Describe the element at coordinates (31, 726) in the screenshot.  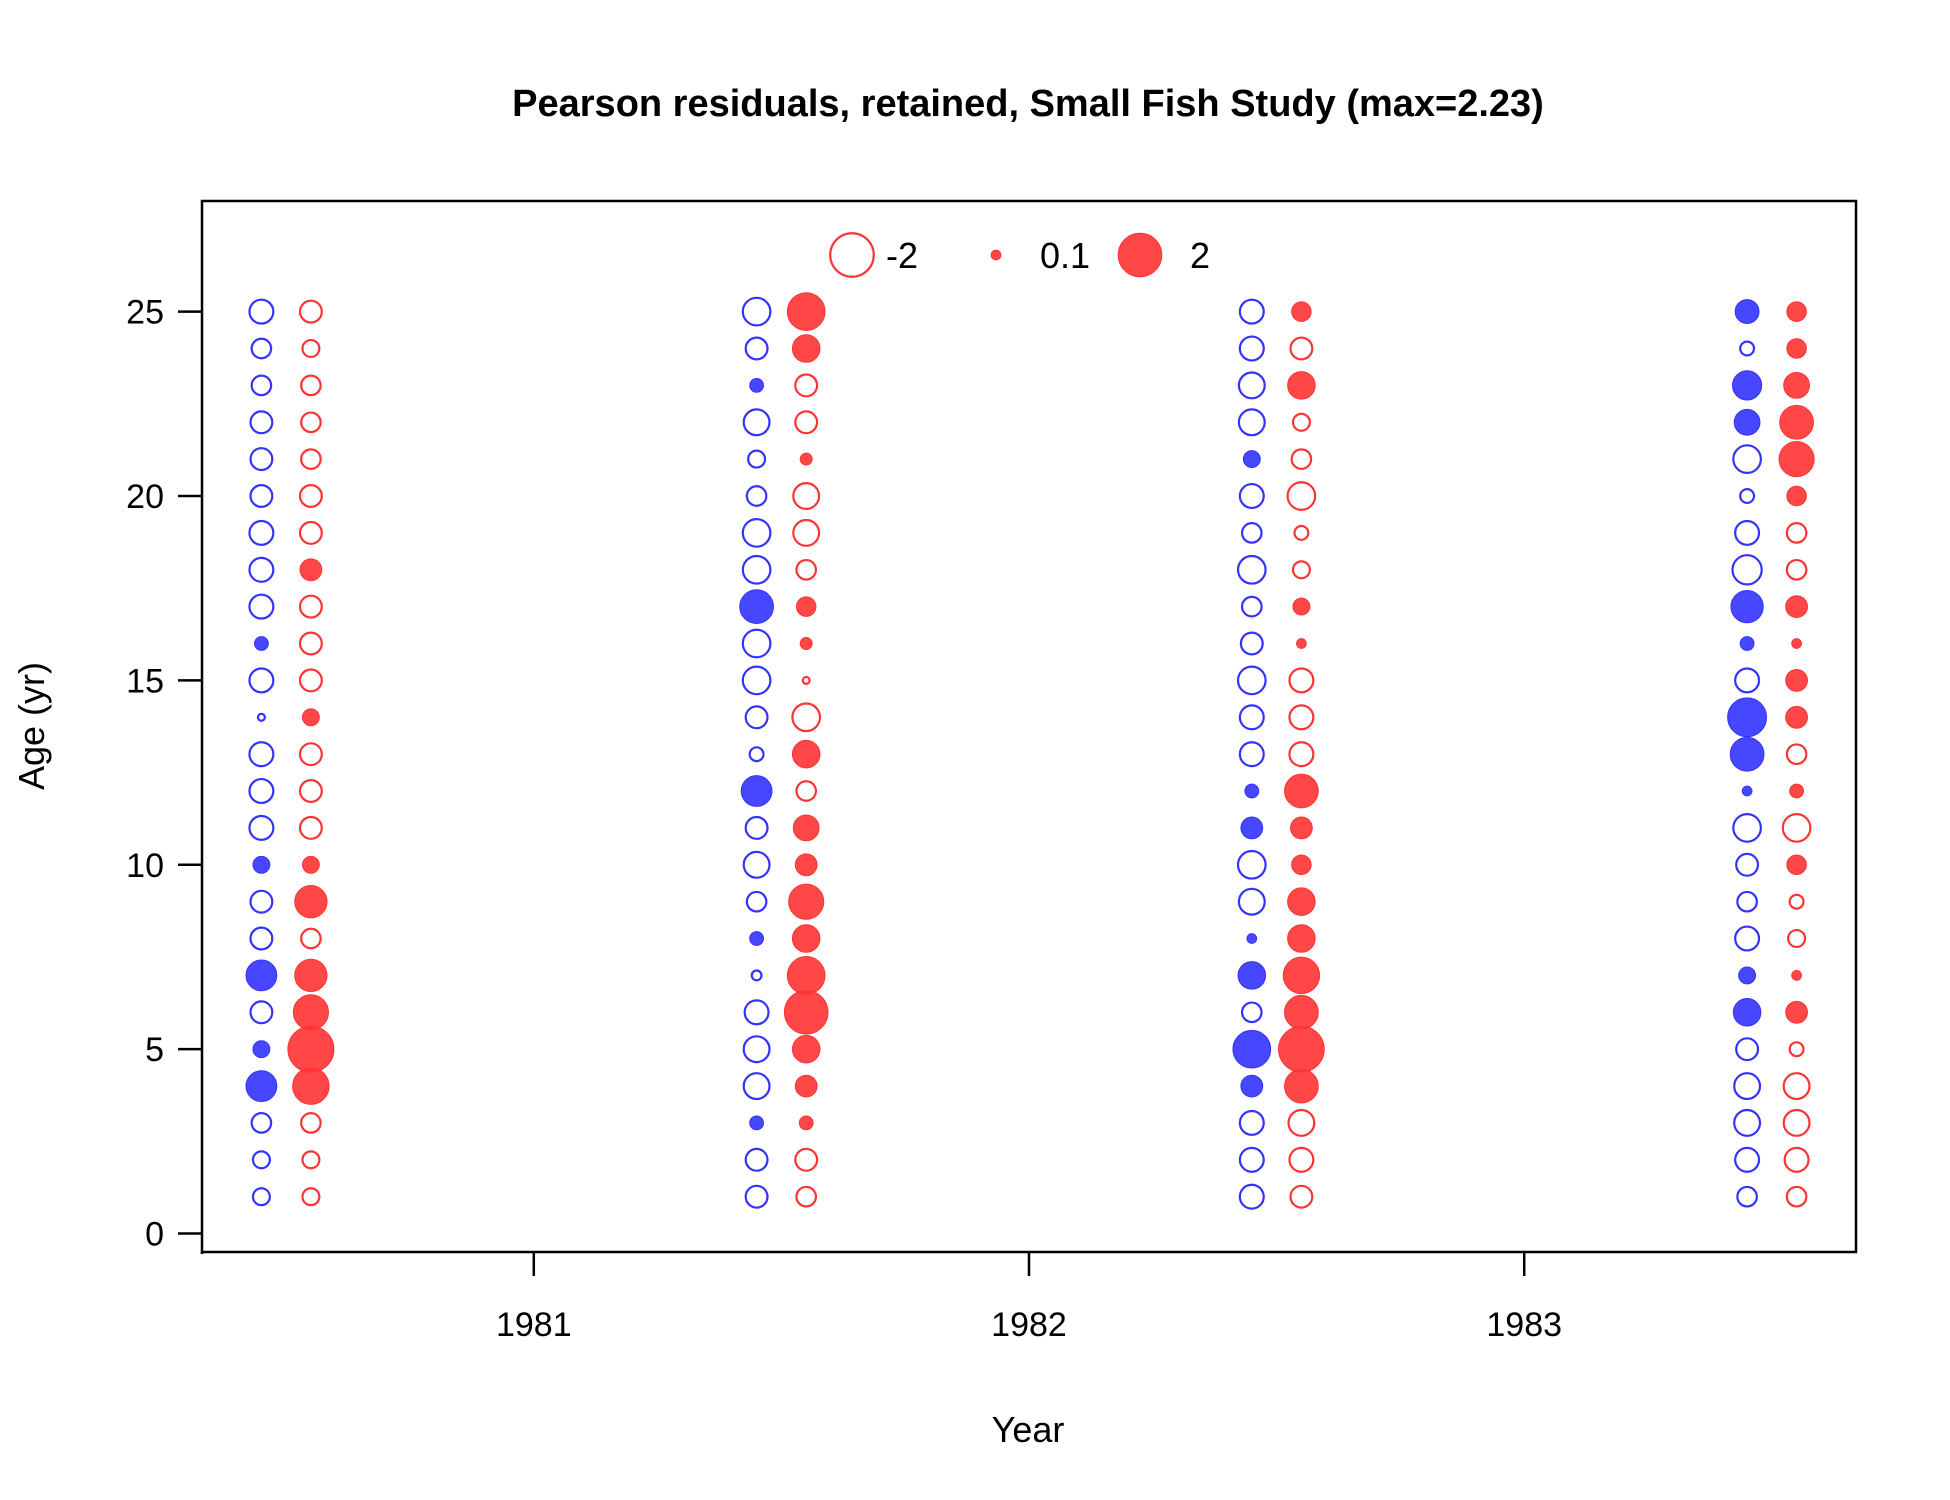
I see `y-axis-label: Age (yr)` at that location.